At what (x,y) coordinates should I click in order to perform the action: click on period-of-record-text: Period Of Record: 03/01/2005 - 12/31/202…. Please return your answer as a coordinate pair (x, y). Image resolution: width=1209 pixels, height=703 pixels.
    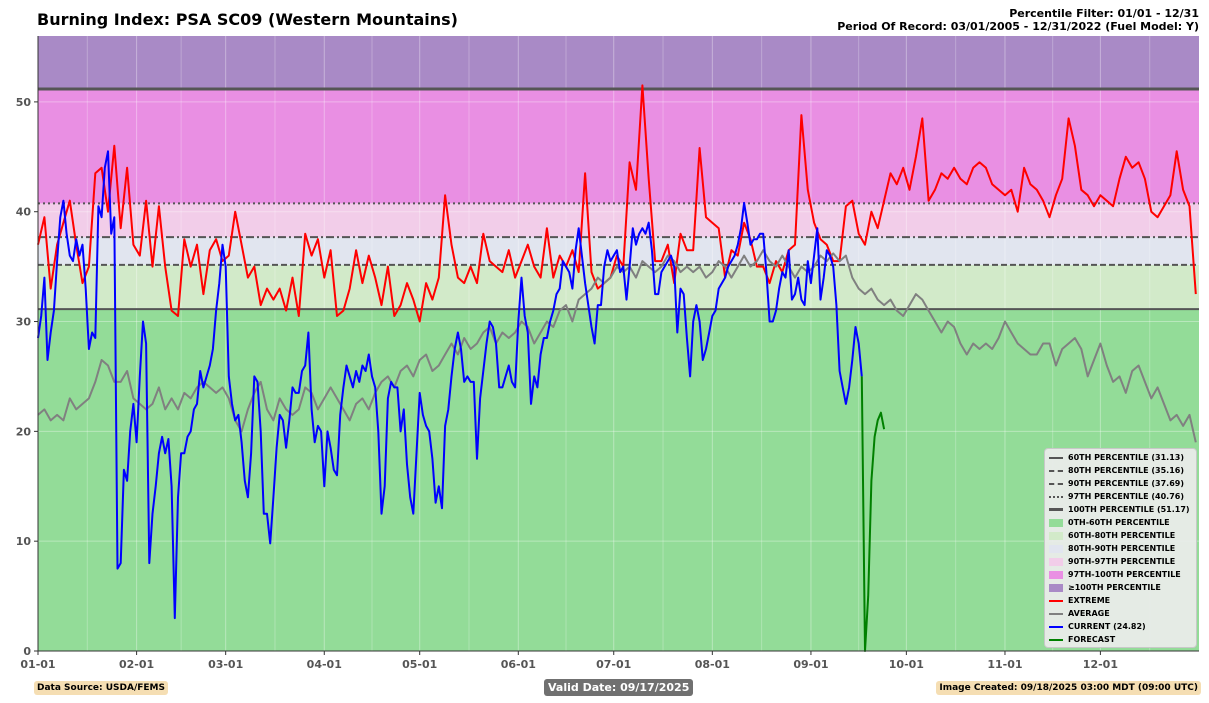
    Looking at the image, I should click on (1018, 26).